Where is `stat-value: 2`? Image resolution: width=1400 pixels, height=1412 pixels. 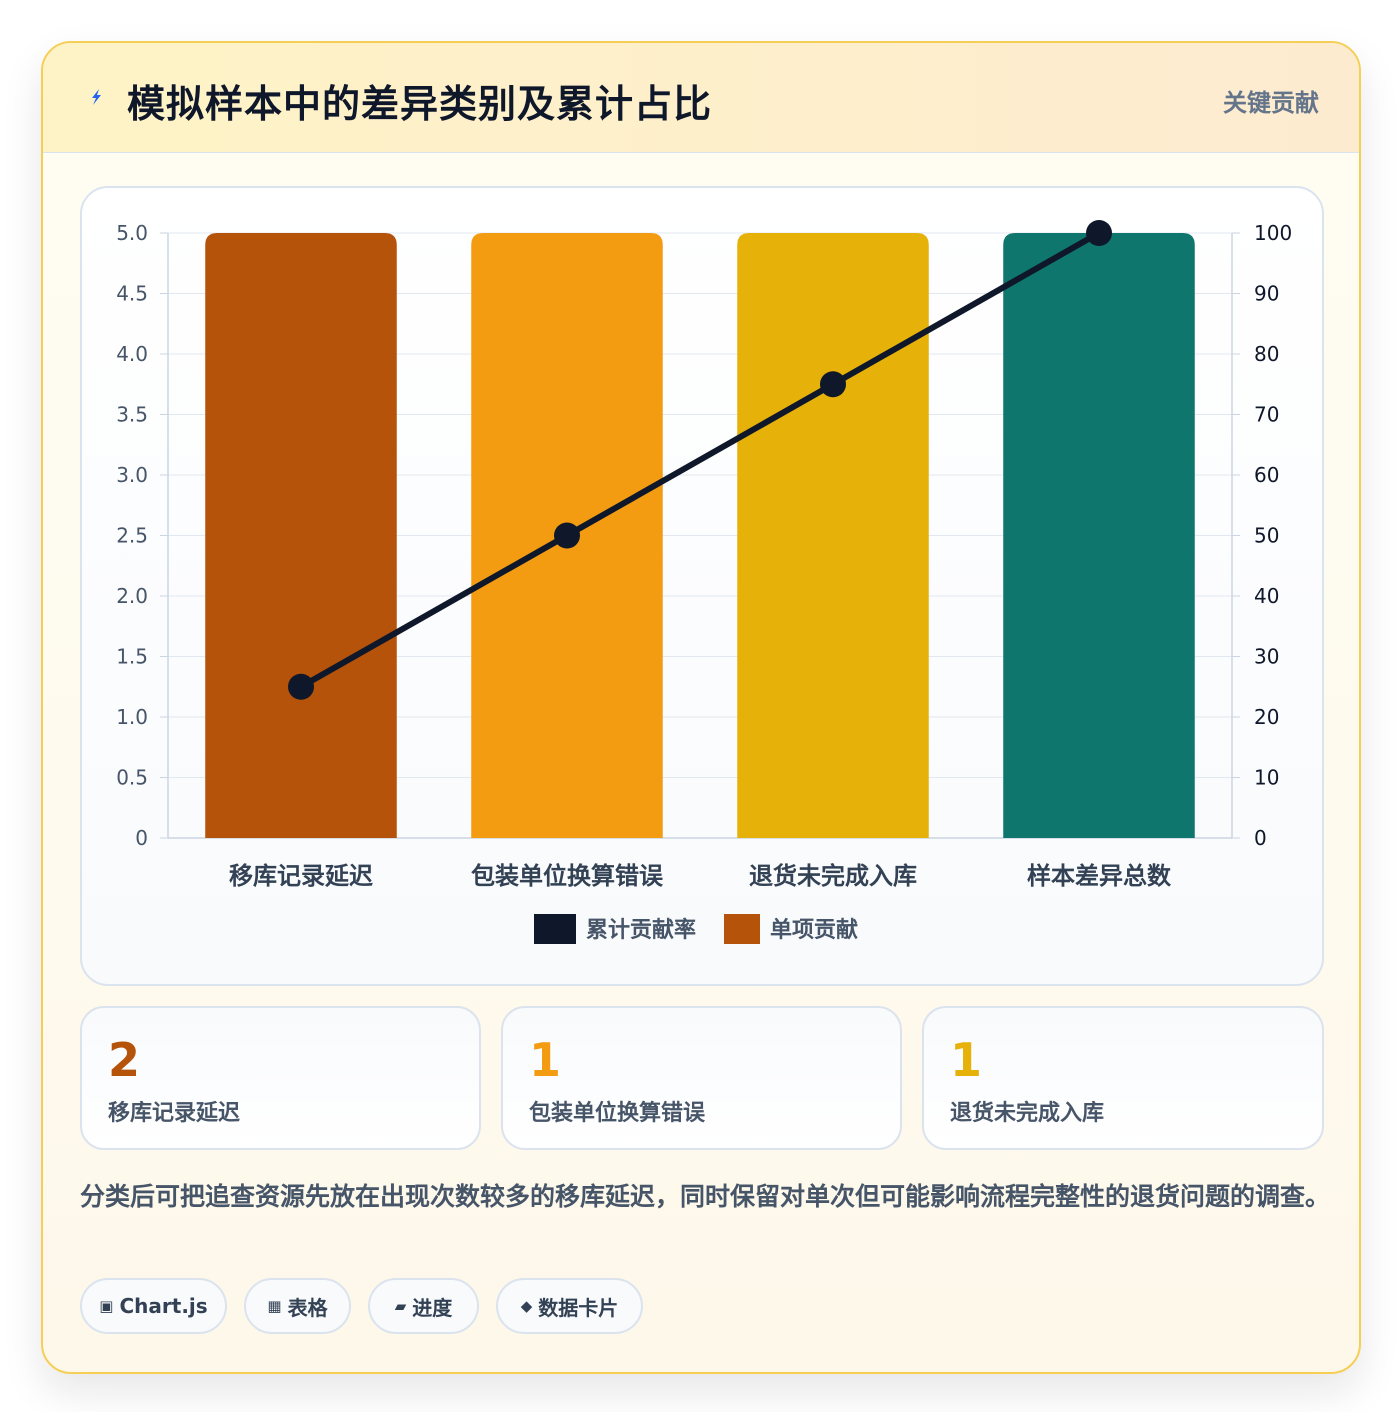
stat-value: 2 is located at coordinates (124, 1060).